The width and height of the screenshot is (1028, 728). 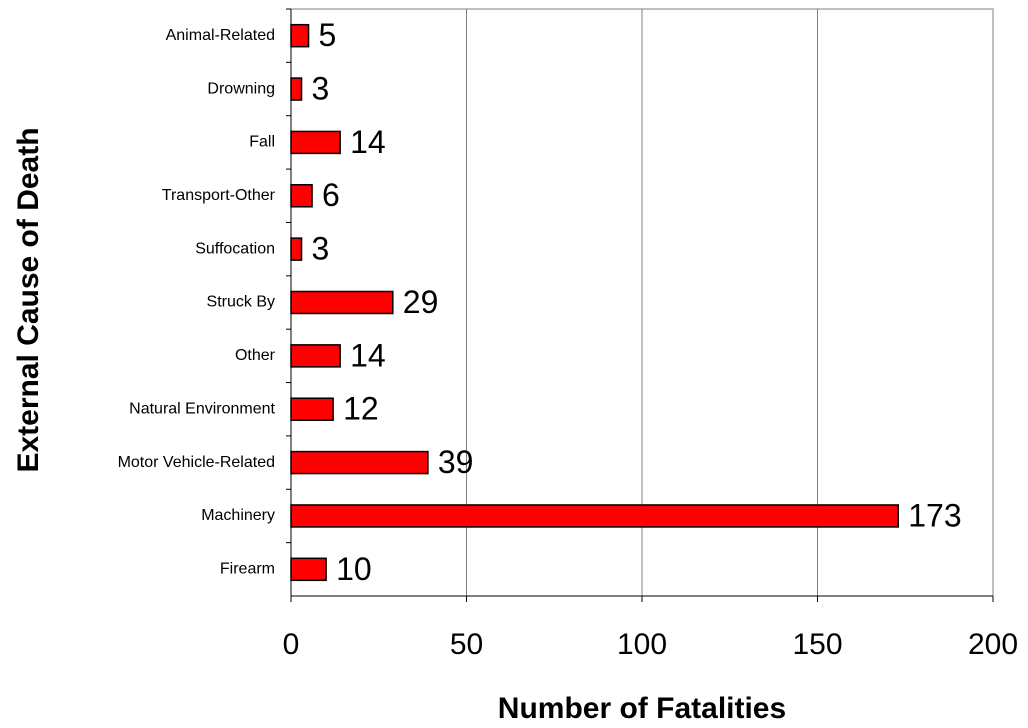 I want to click on y-tick-label: Motor Vehicle-Related, so click(x=196, y=462).